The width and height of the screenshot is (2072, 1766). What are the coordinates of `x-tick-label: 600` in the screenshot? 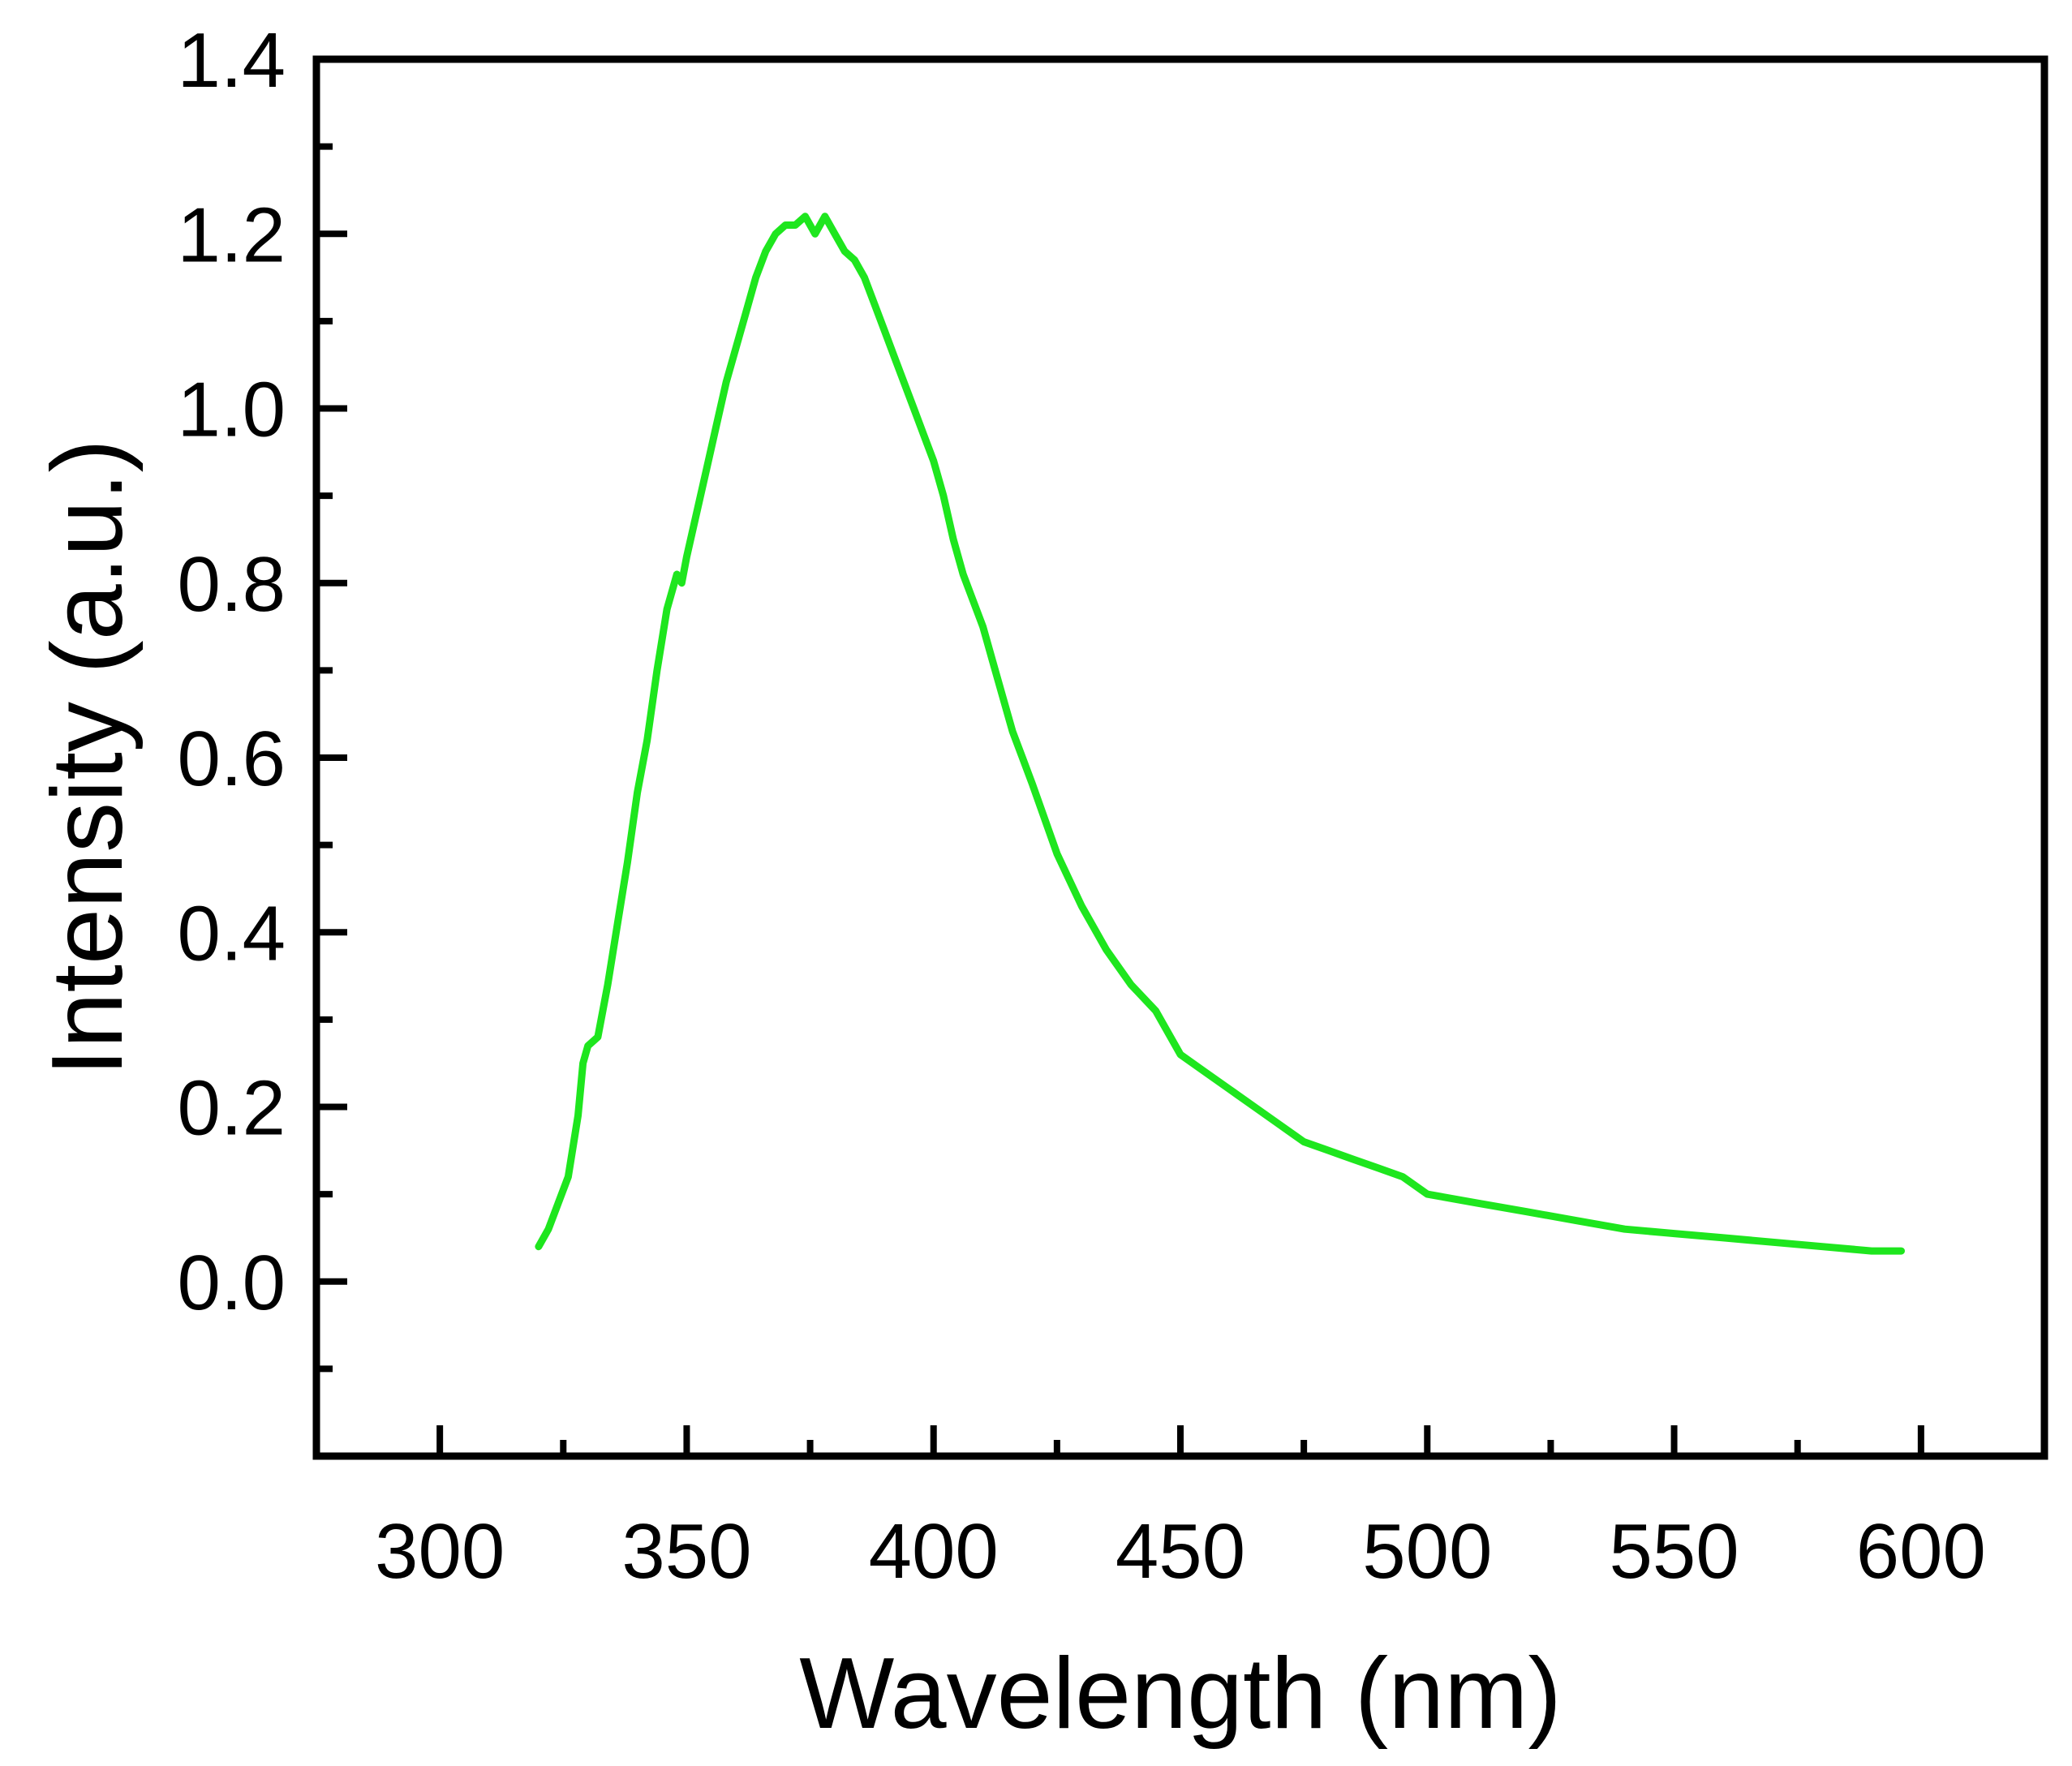 It's located at (1921, 1551).